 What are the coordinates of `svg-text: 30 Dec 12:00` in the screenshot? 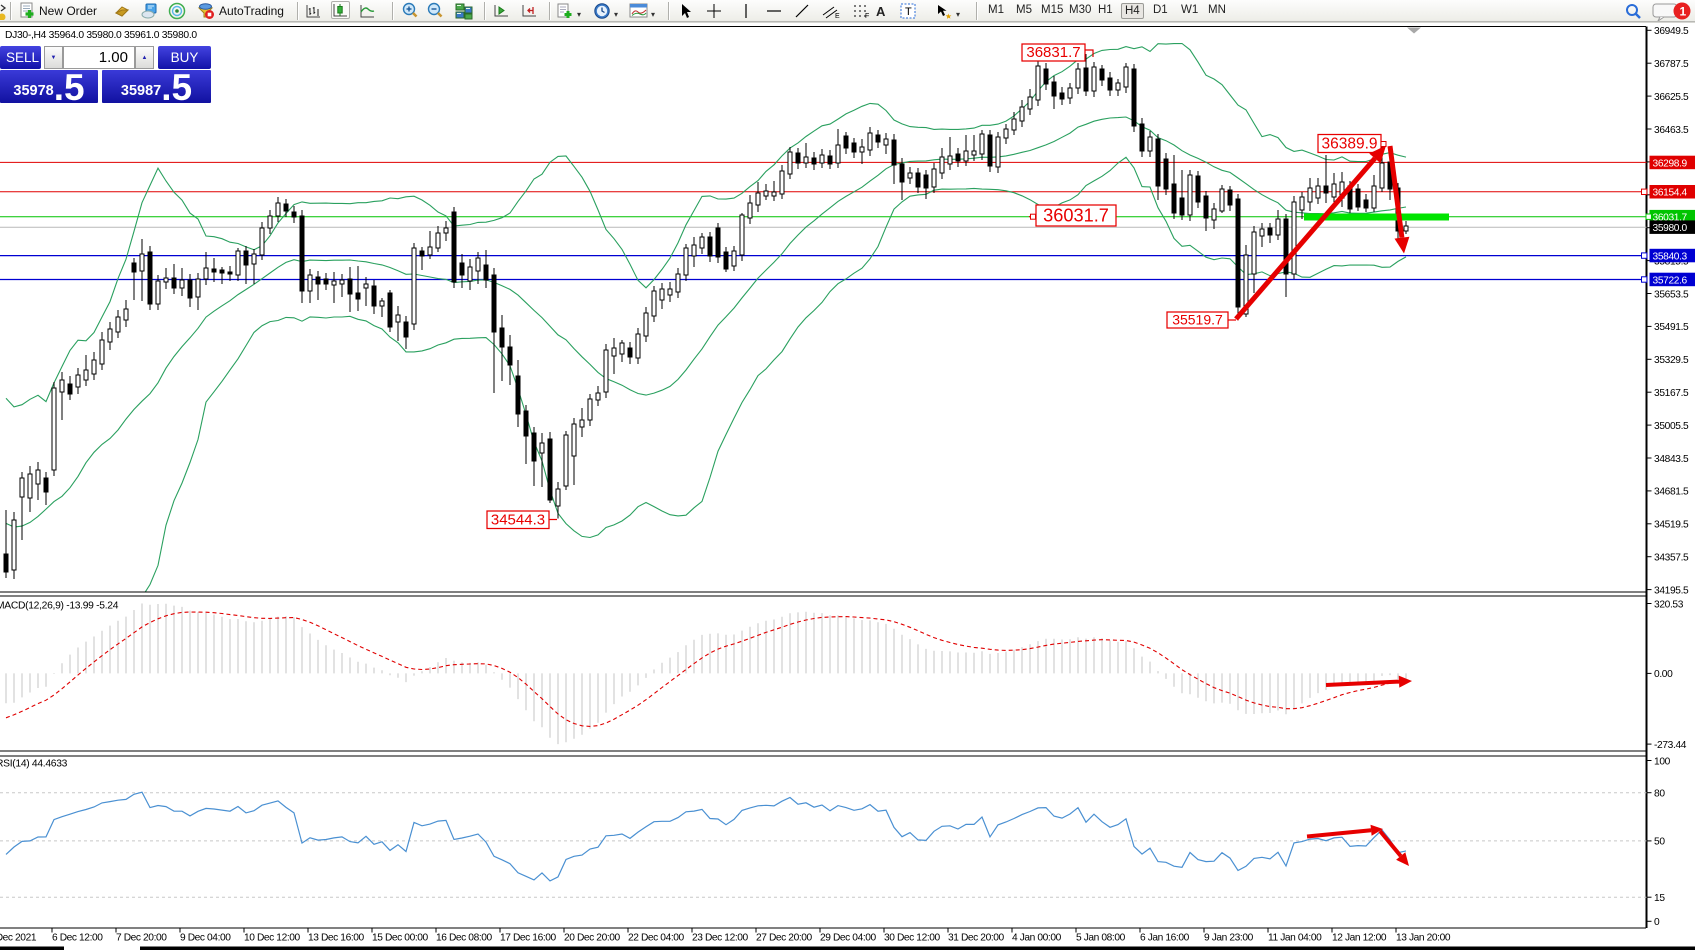 It's located at (912, 938).